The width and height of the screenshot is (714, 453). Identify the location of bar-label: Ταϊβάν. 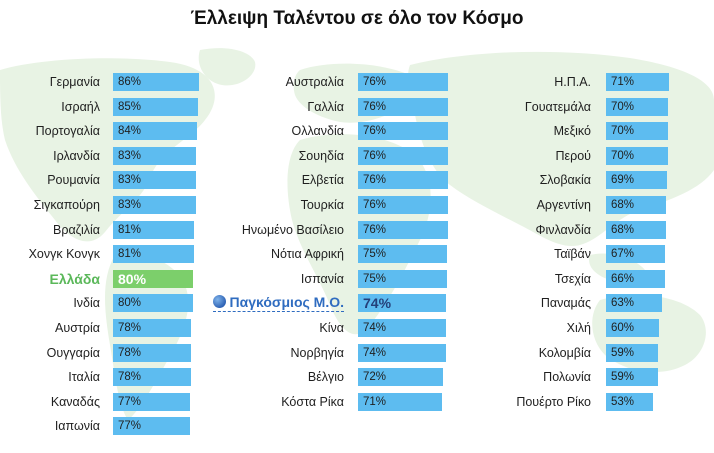
(572, 254).